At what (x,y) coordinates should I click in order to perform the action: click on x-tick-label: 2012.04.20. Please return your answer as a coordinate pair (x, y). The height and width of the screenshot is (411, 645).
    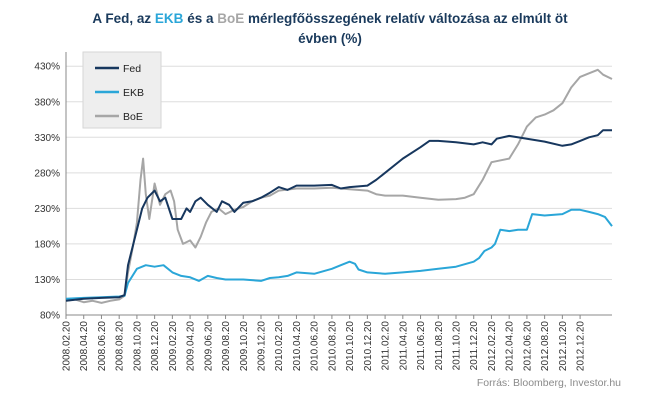
    Looking at the image, I should click on (510, 346).